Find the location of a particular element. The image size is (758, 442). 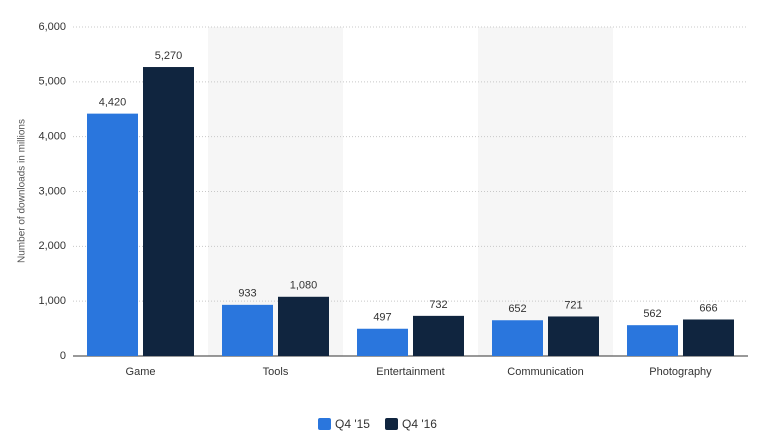

value-label: 666 is located at coordinates (708, 308).